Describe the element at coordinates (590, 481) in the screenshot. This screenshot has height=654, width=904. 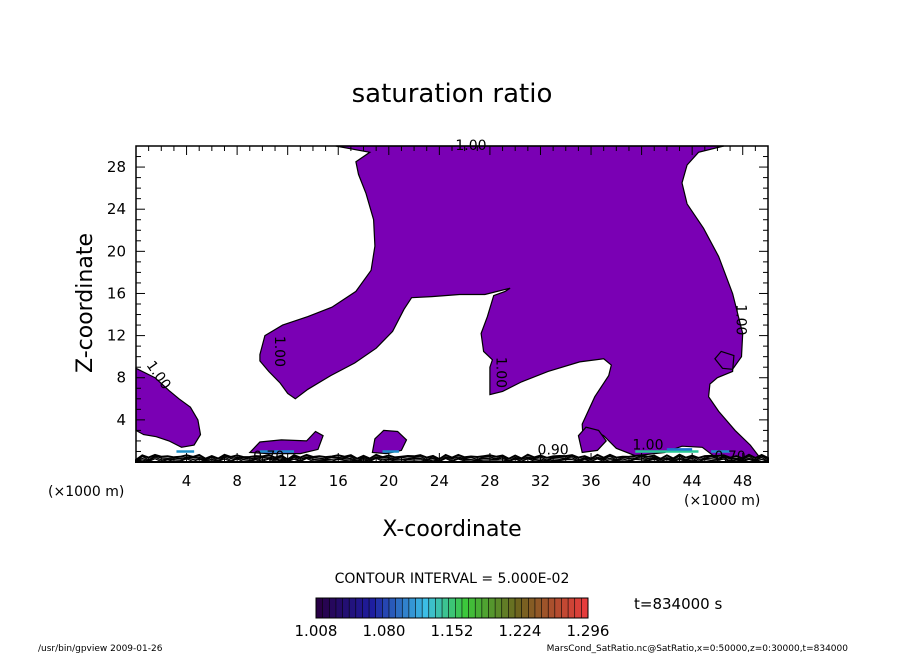
I see `x-tick-label: 36` at that location.